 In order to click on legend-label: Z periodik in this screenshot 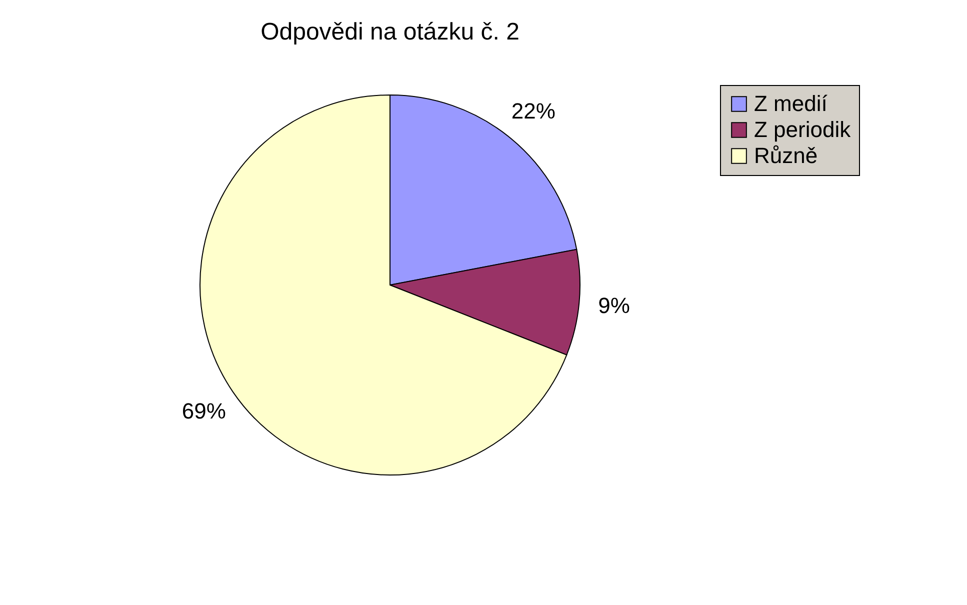, I will do `click(803, 129)`.